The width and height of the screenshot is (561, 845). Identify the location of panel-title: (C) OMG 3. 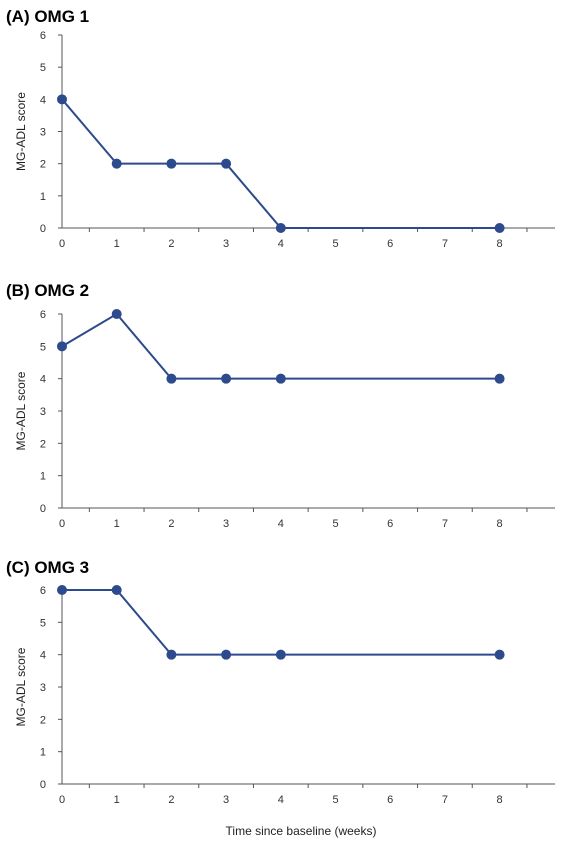
(47, 567).